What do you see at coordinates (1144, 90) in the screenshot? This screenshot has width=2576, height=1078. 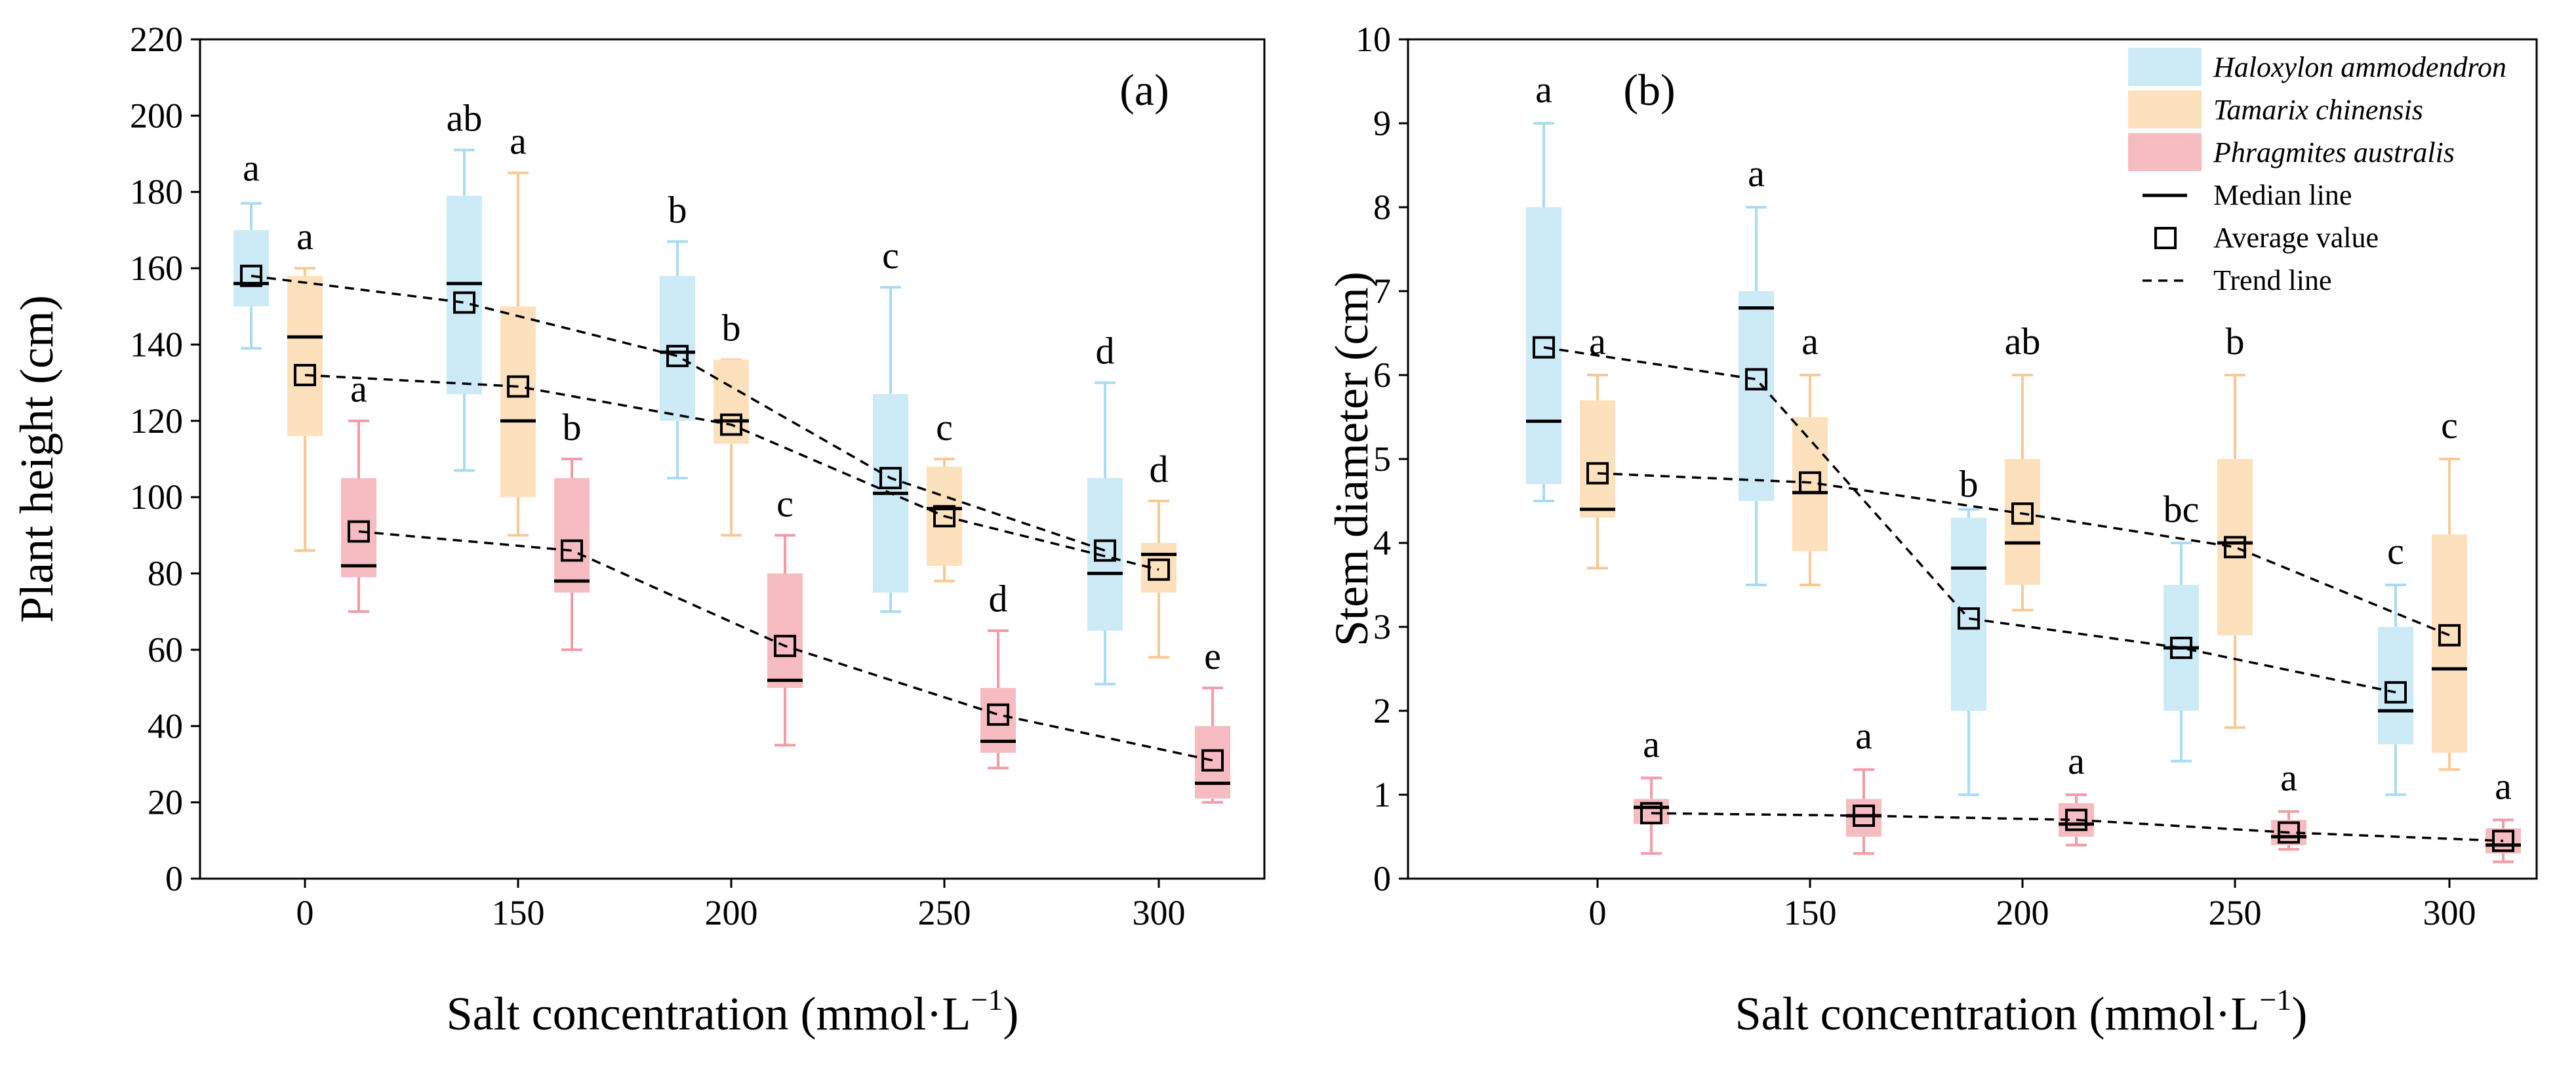 I see `panel-label: (a)` at bounding box center [1144, 90].